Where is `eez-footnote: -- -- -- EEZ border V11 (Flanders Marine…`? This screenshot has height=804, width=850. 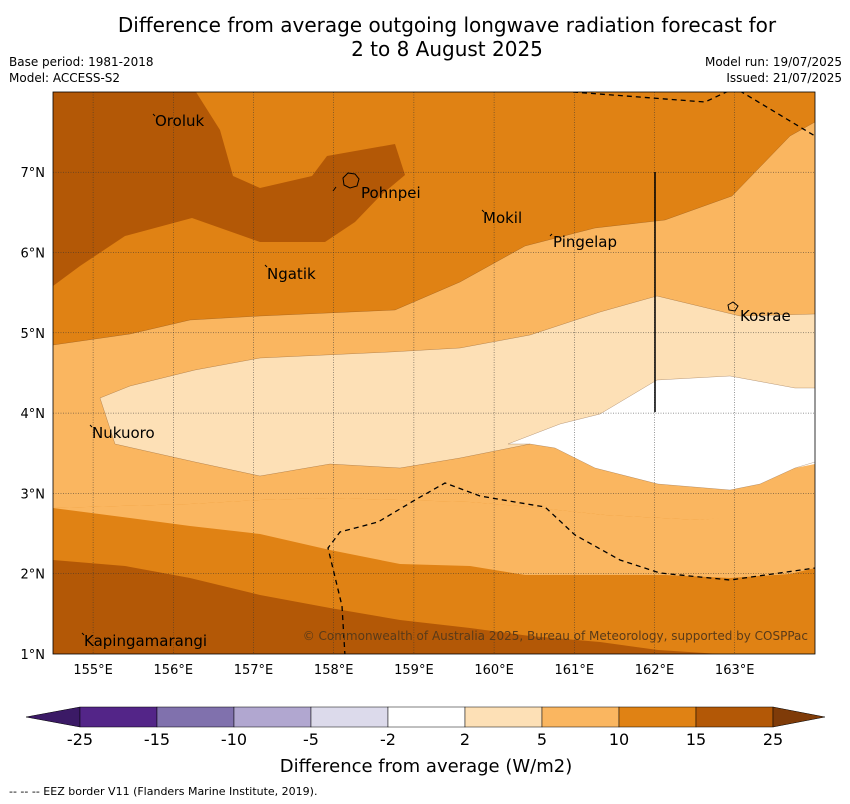 eez-footnote: -- -- -- EEZ border V11 (Flanders Marine… is located at coordinates (163, 791).